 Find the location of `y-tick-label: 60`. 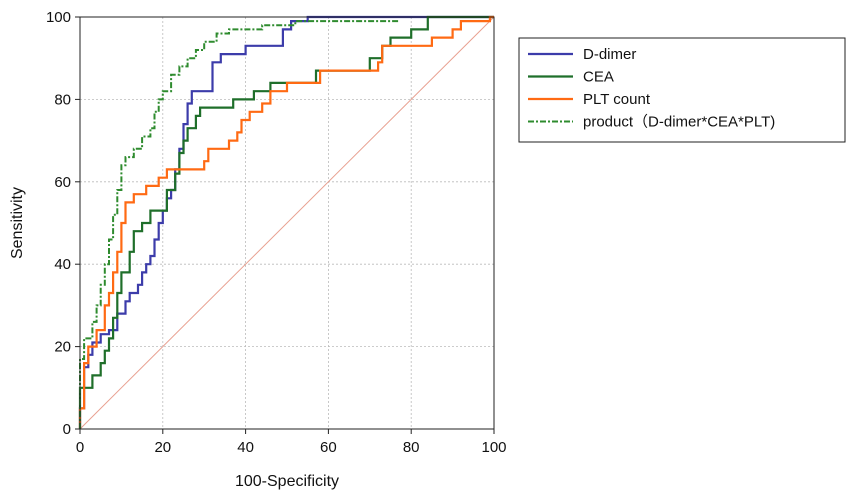

y-tick-label: 60 is located at coordinates (62, 182).